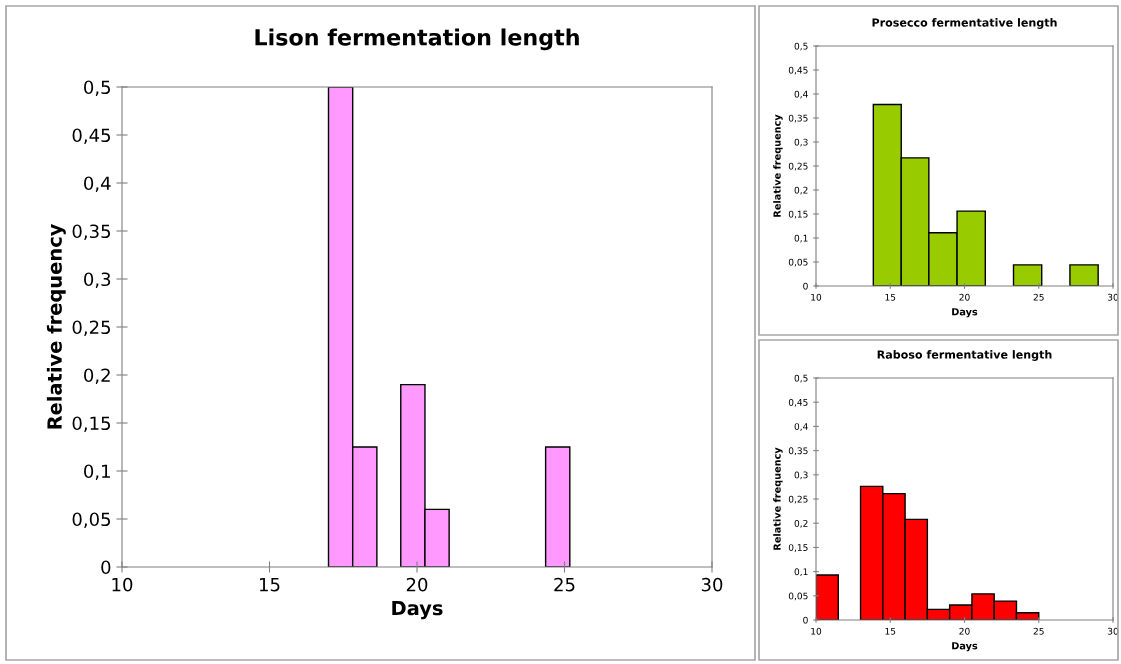  What do you see at coordinates (964, 23) in the screenshot?
I see `chart-title: Prosecco fermentative length` at bounding box center [964, 23].